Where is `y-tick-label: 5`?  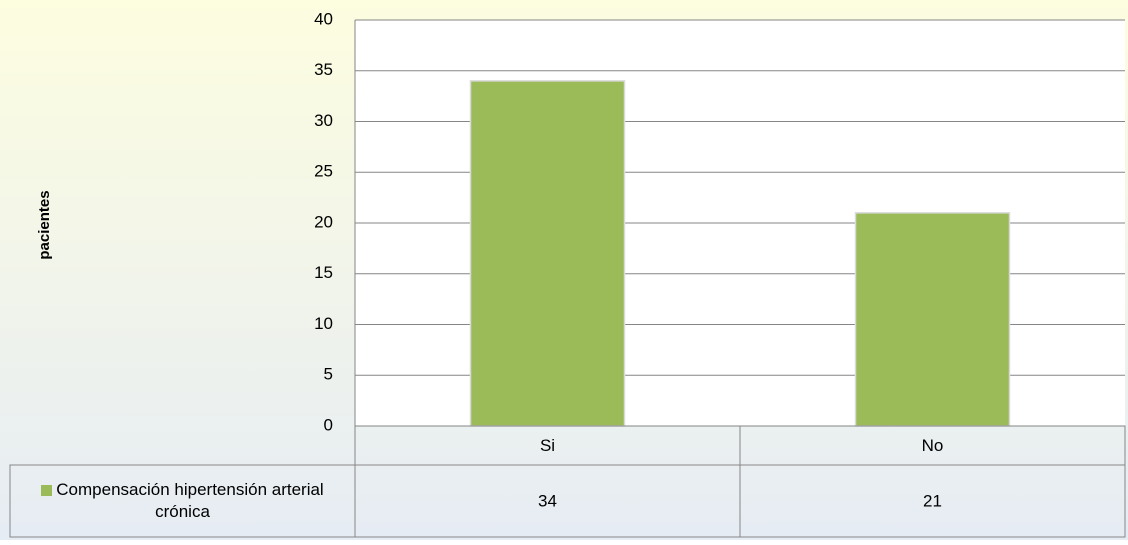 y-tick-label: 5 is located at coordinates (328, 374).